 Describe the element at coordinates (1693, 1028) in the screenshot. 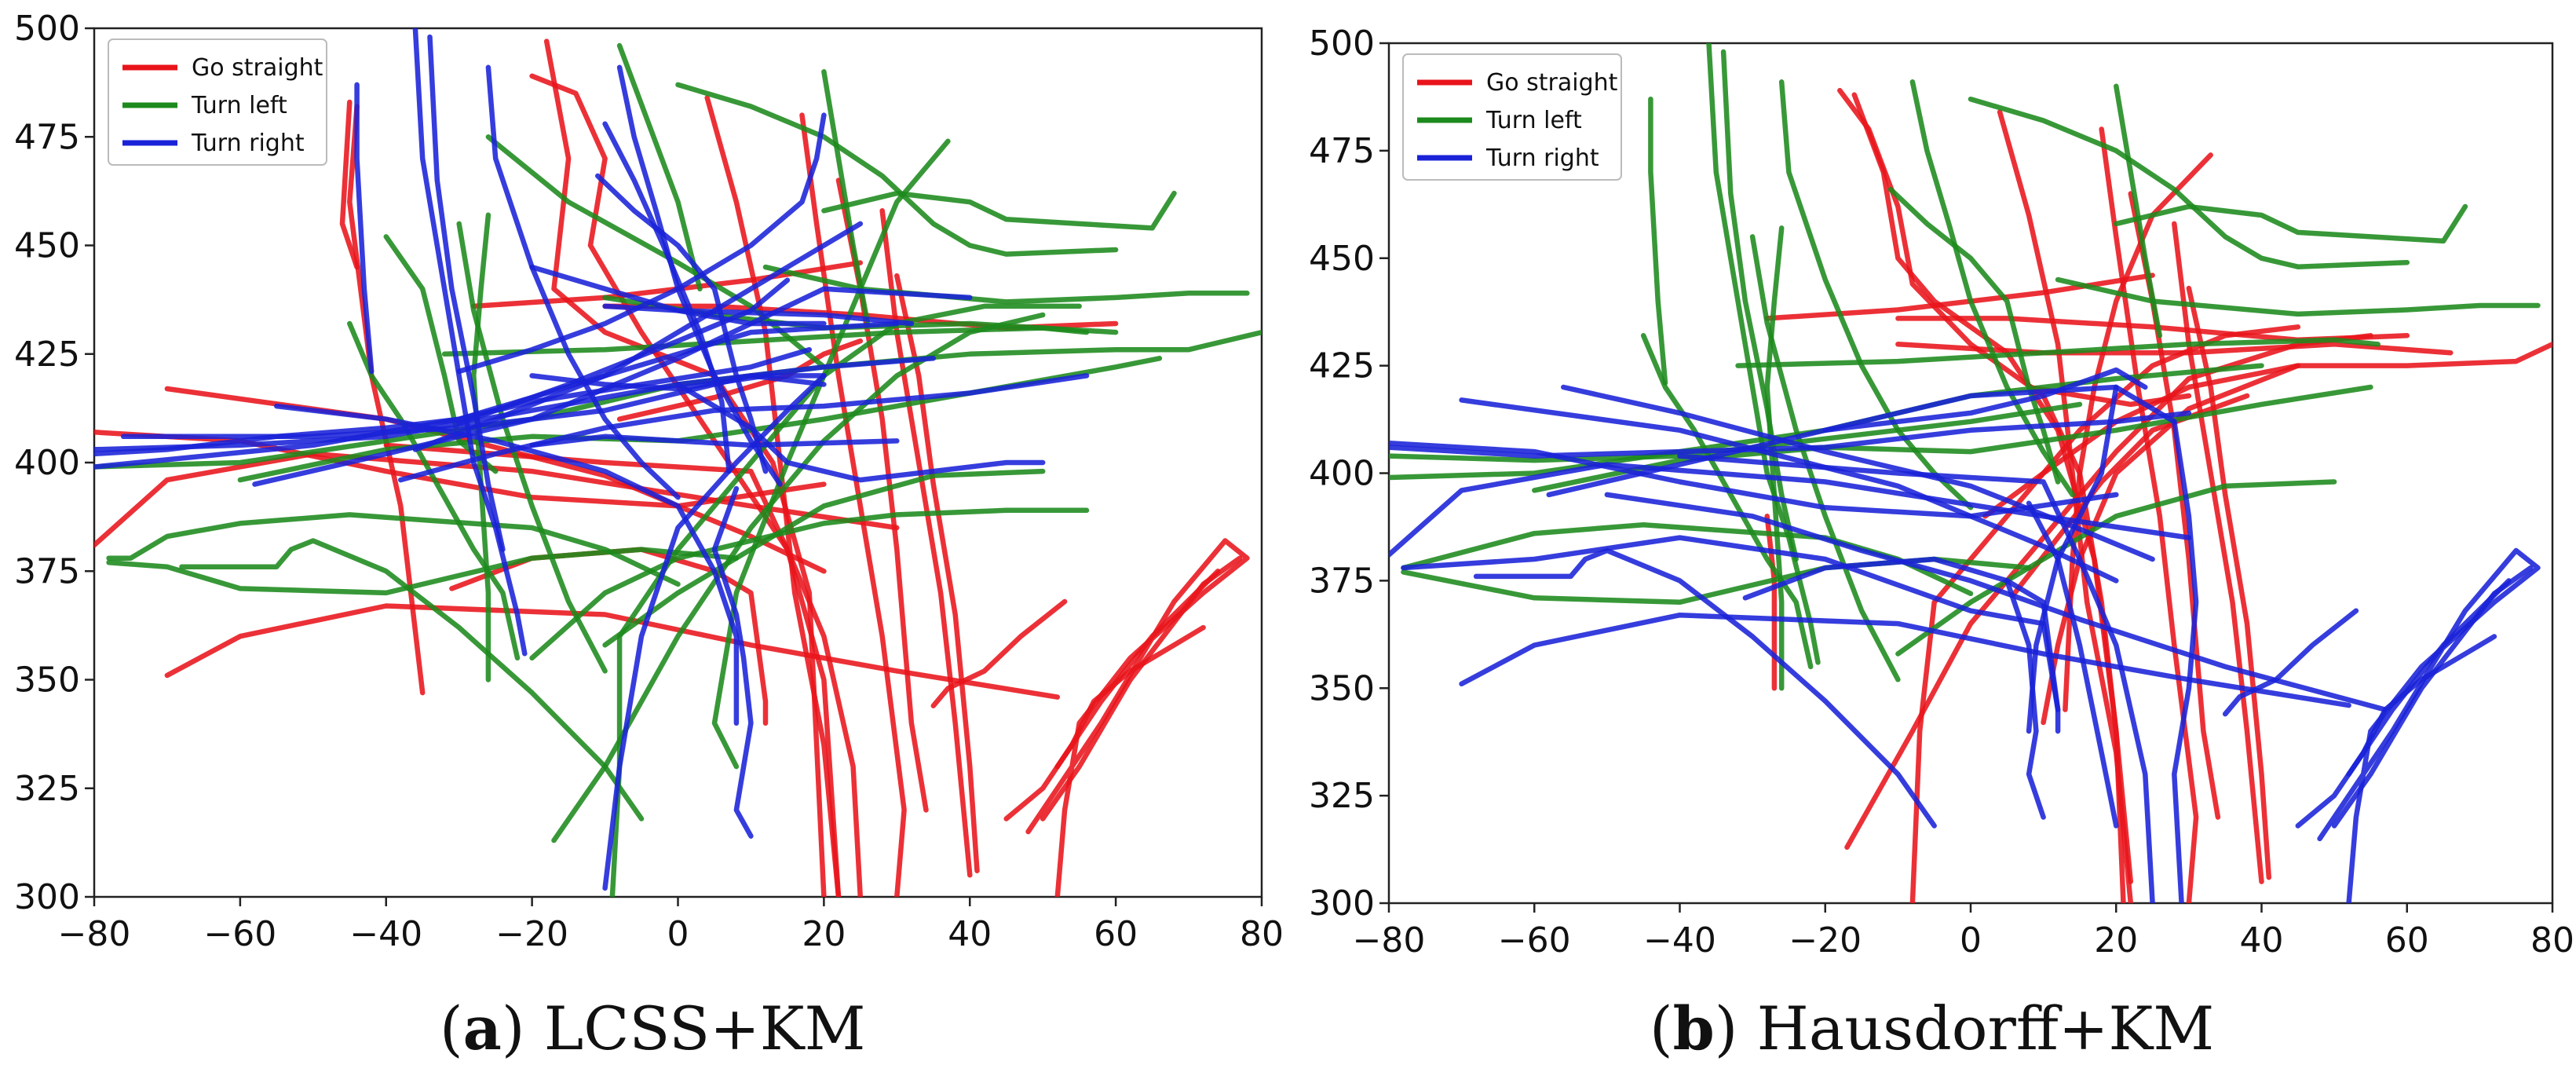

I see `caption-b-letter: b` at that location.